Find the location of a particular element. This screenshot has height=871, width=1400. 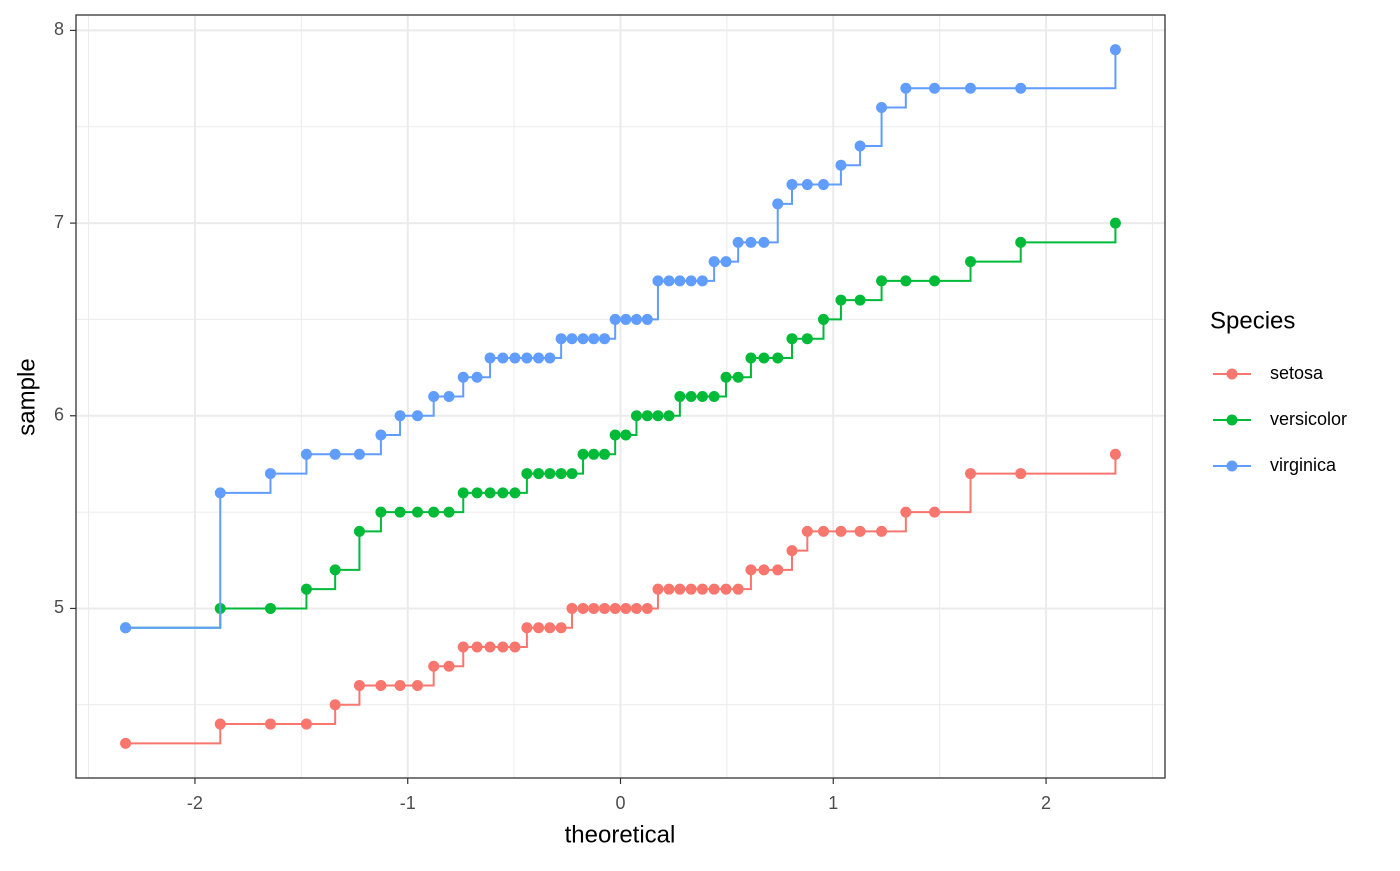

x-tick-label: 2 is located at coordinates (1046, 803).